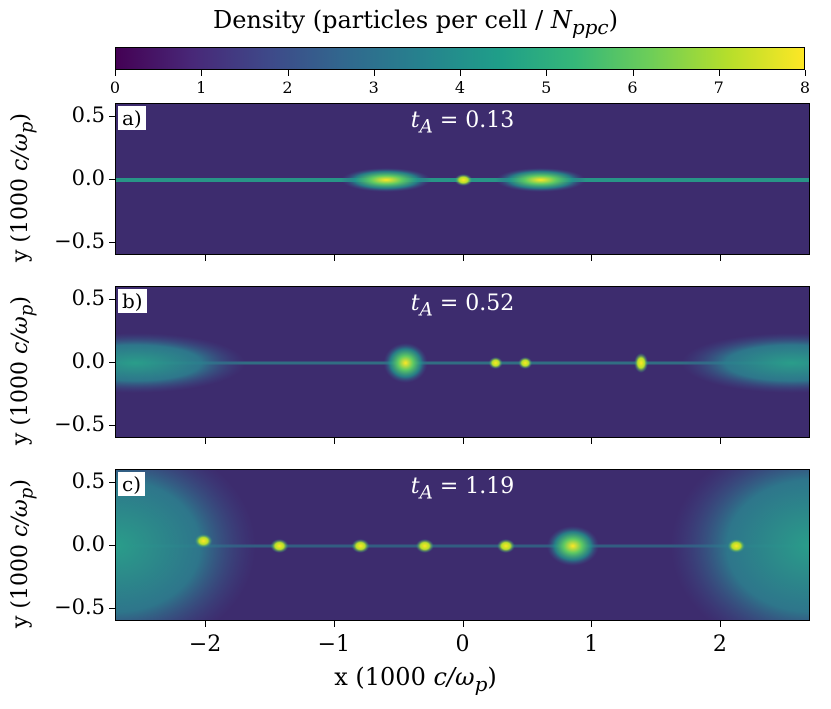  What do you see at coordinates (23, 187) in the screenshot?
I see `ylabel-a: y (1000 c/ωp)` at bounding box center [23, 187].